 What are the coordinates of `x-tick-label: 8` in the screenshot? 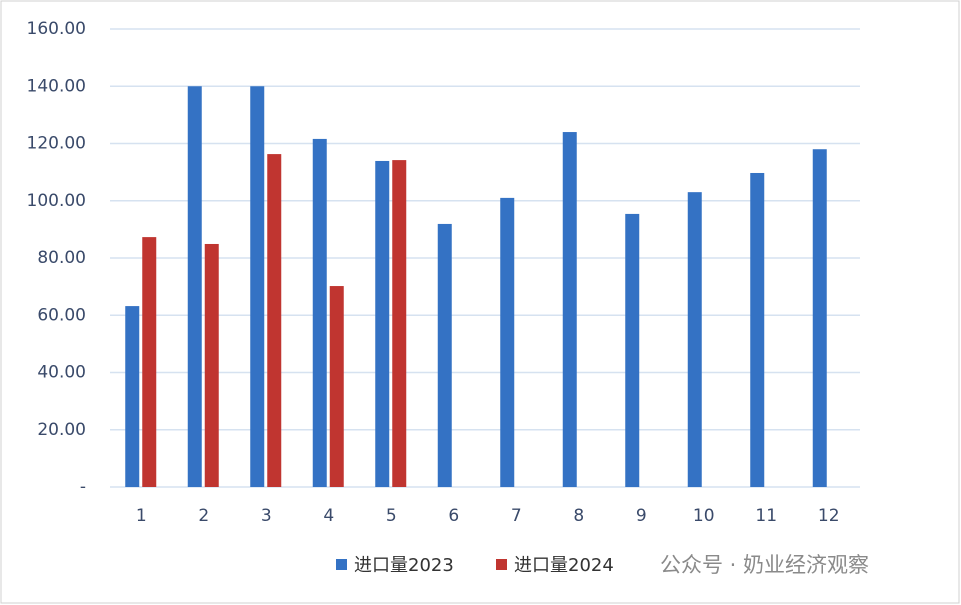 It's located at (578, 516).